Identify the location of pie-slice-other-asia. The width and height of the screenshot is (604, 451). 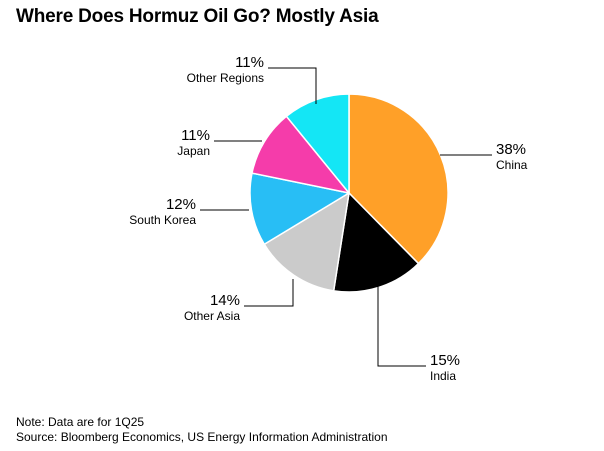
(306, 242).